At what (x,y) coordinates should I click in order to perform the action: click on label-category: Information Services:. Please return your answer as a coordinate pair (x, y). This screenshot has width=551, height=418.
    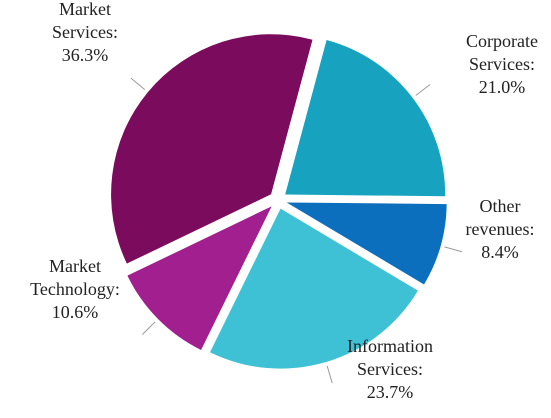
    Looking at the image, I should click on (390, 357).